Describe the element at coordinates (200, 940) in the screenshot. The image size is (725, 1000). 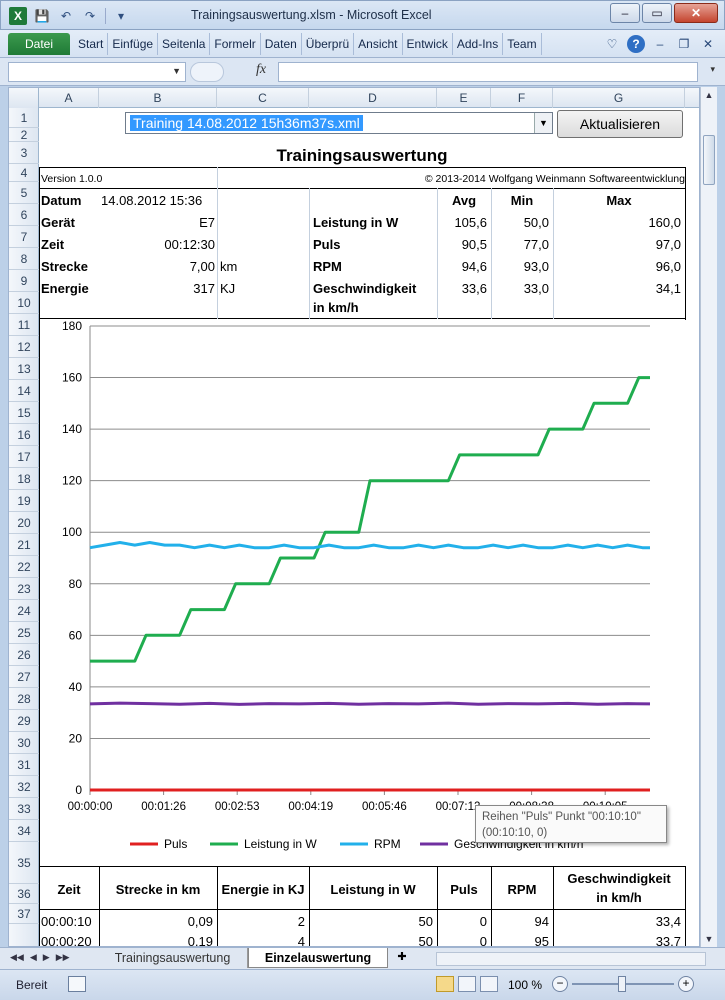
I see `table-cell-strecke: 0,19` at that location.